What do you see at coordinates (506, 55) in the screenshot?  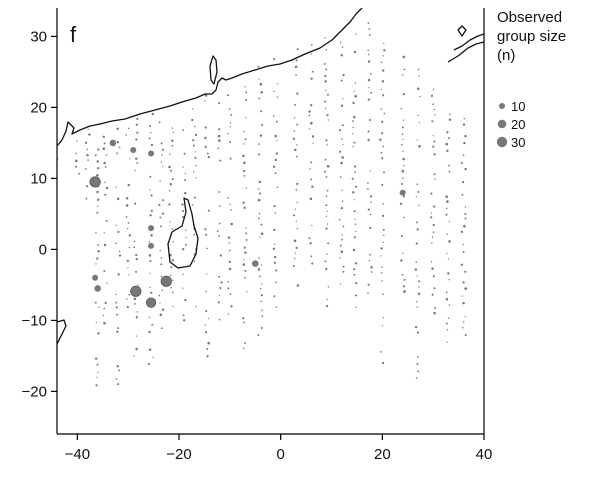 I see `legend-title-line-3: (n)` at bounding box center [506, 55].